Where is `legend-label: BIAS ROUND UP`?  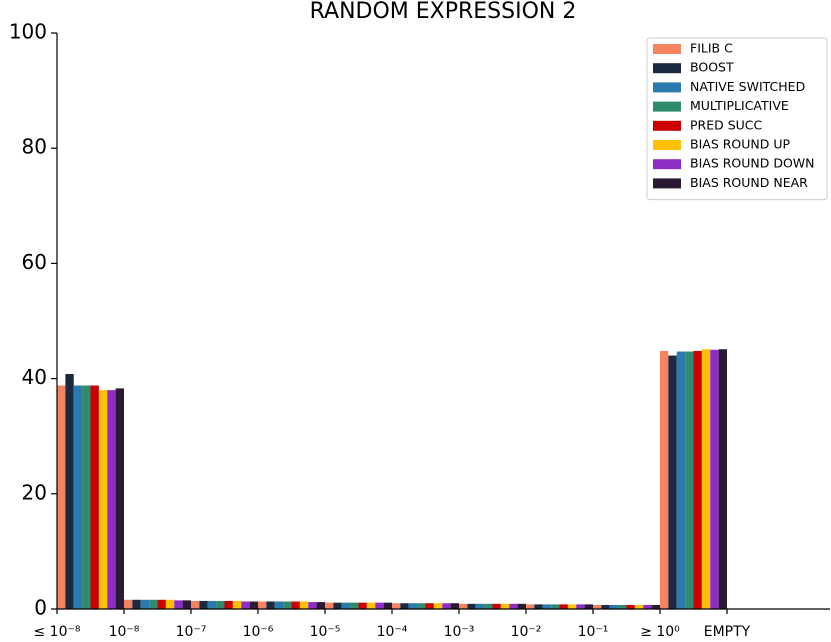
legend-label: BIAS ROUND UP is located at coordinates (740, 144).